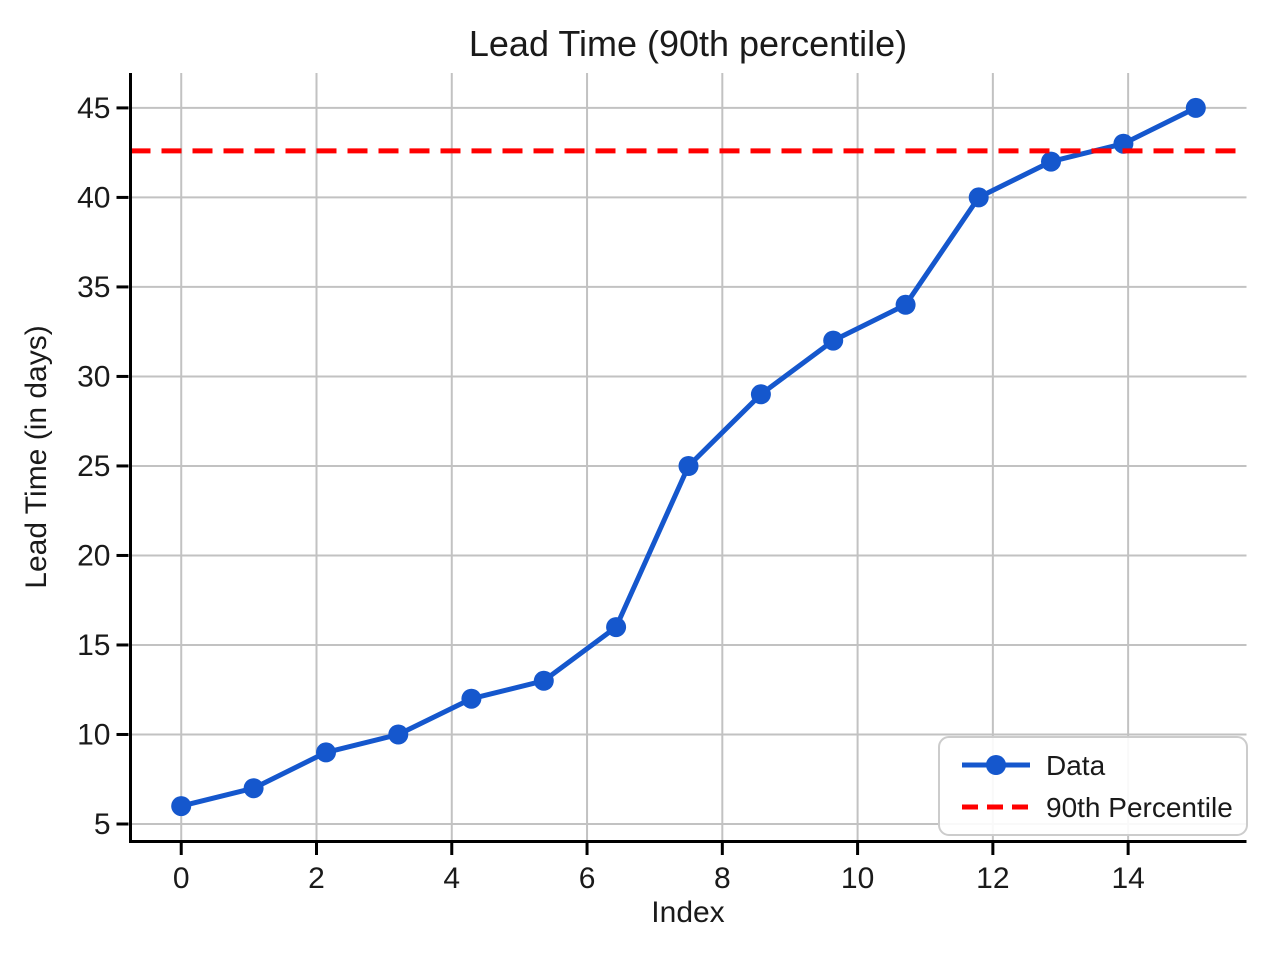  What do you see at coordinates (36, 456) in the screenshot?
I see `y-axis-label: Lead Time (in days)` at bounding box center [36, 456].